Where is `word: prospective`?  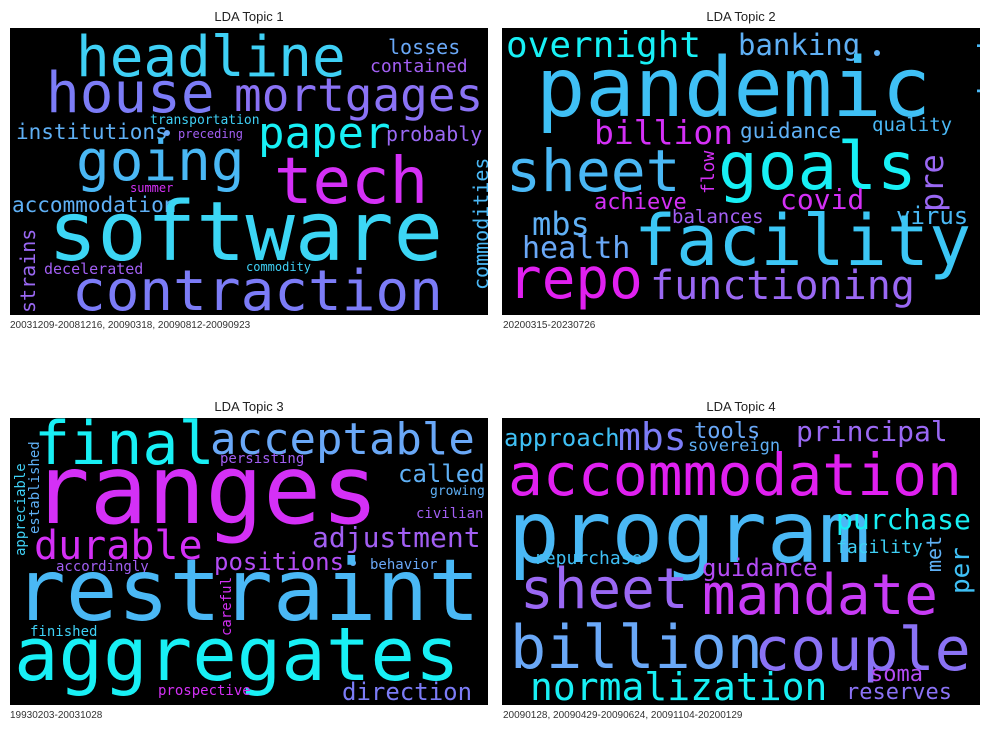
word: prospective is located at coordinates (204, 691).